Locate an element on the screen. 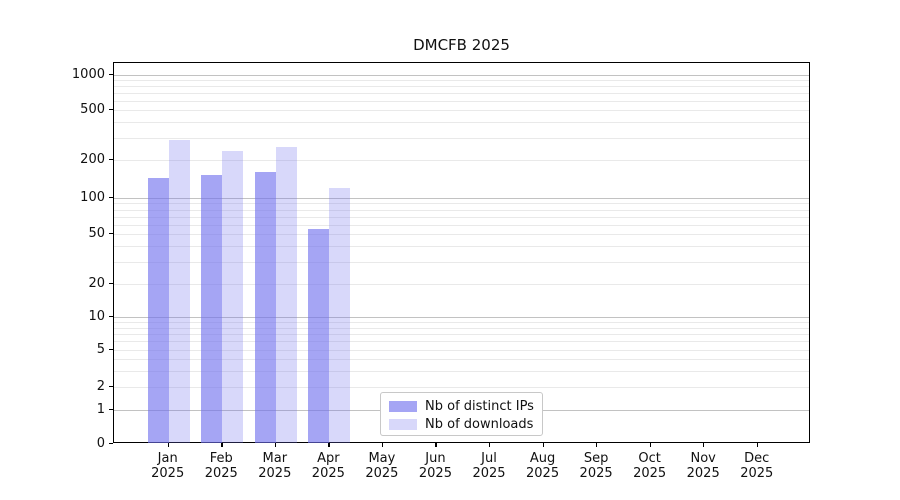  x-tick-month: Nov is located at coordinates (703, 458).